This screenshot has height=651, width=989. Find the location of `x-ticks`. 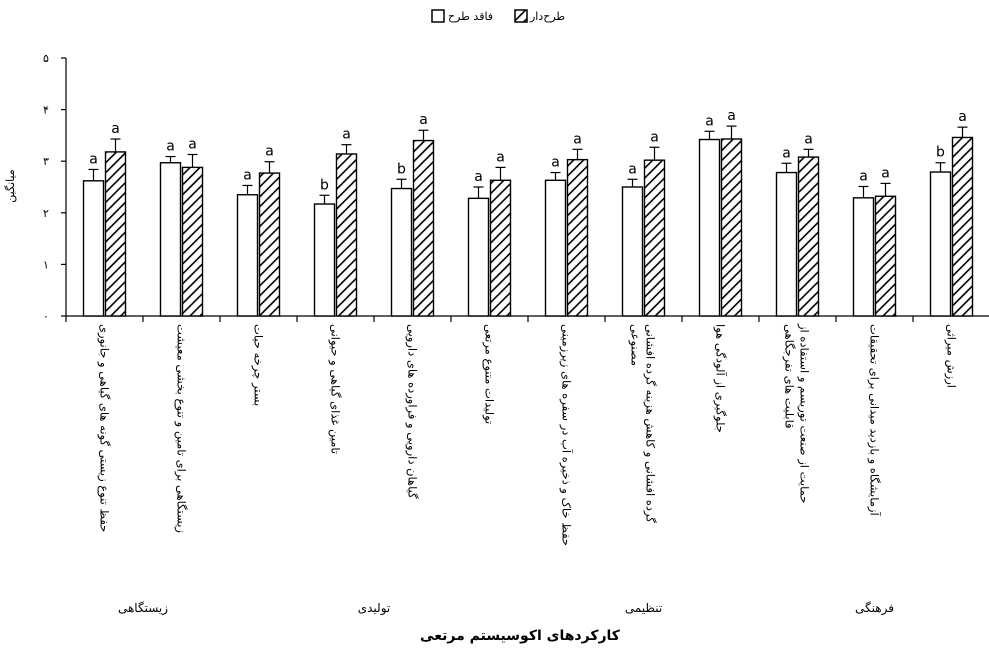

x-ticks is located at coordinates (489, 319).